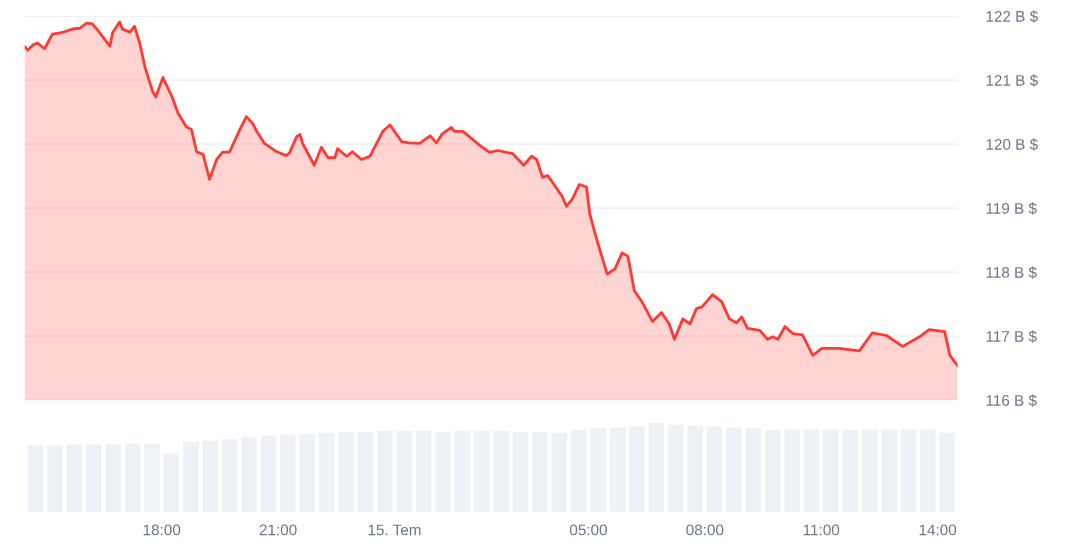 Image resolution: width=1070 pixels, height=555 pixels. Describe the element at coordinates (705, 530) in the screenshot. I see `x-tick-label: 08:00` at that location.